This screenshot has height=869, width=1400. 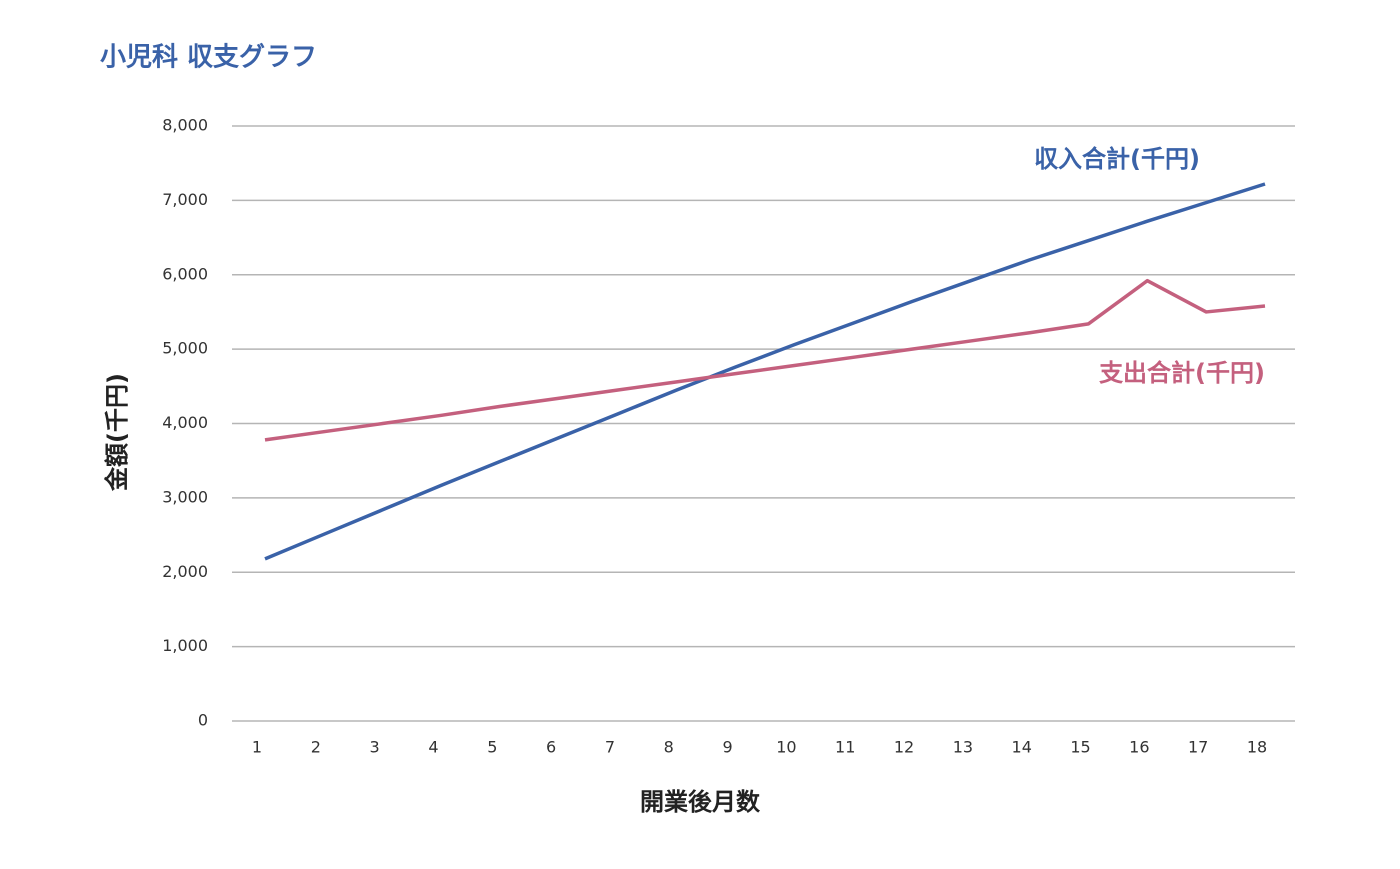 I want to click on x-tick-label: 10, so click(x=786, y=747).